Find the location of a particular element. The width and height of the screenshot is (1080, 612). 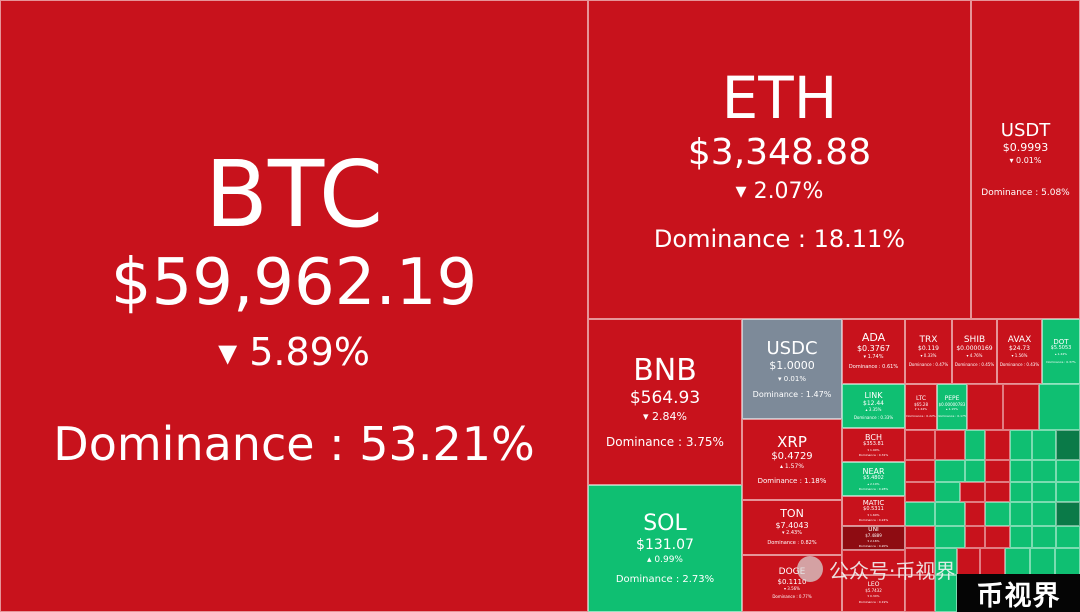

tile-ada: ADA $0.3767 ▾ 1.74% Dominance : 0.61% is located at coordinates (873, 351).